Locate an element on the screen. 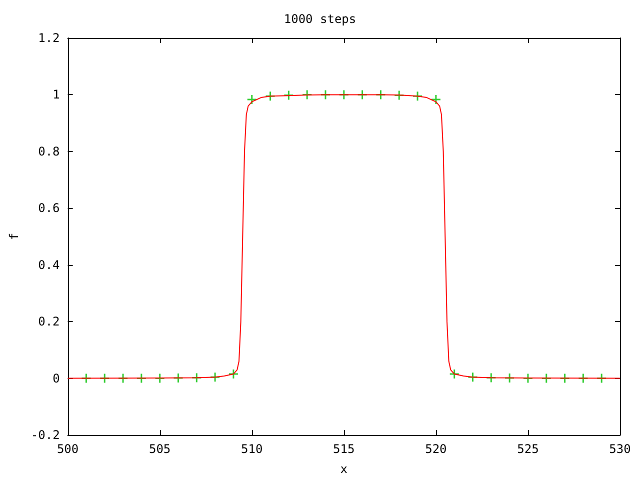 This screenshot has height=480, width=640. y-tick-label: 0.2 is located at coordinates (49, 321).